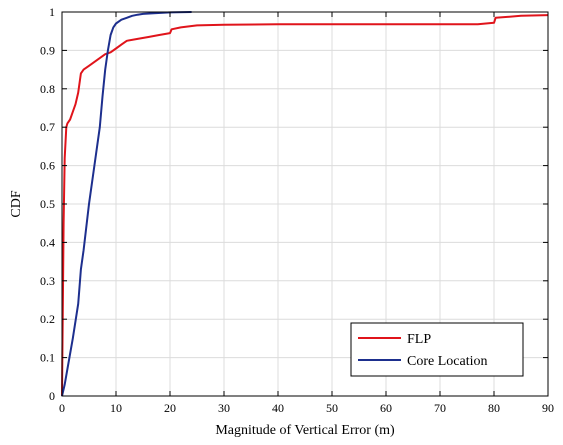  I want to click on legend-label: Core Location, so click(447, 361).